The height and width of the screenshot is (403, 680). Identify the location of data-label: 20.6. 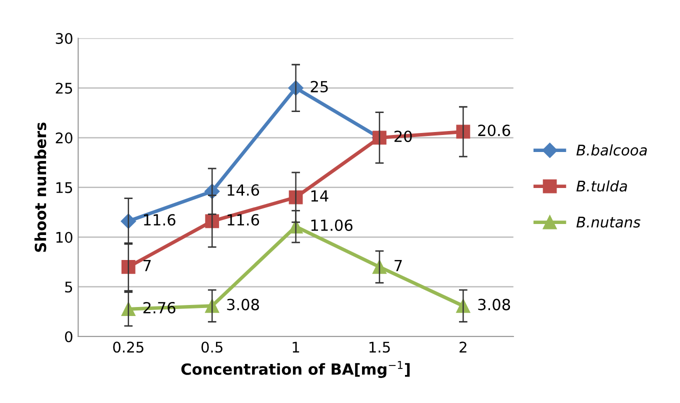
(494, 130).